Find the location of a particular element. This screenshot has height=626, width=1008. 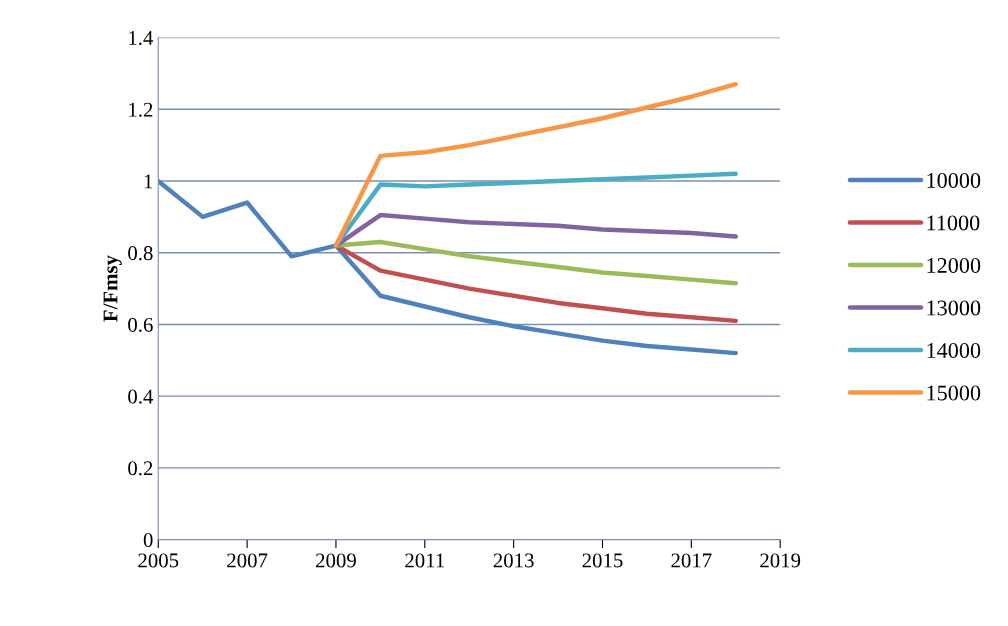

x-tick-label: 2007 is located at coordinates (247, 560).